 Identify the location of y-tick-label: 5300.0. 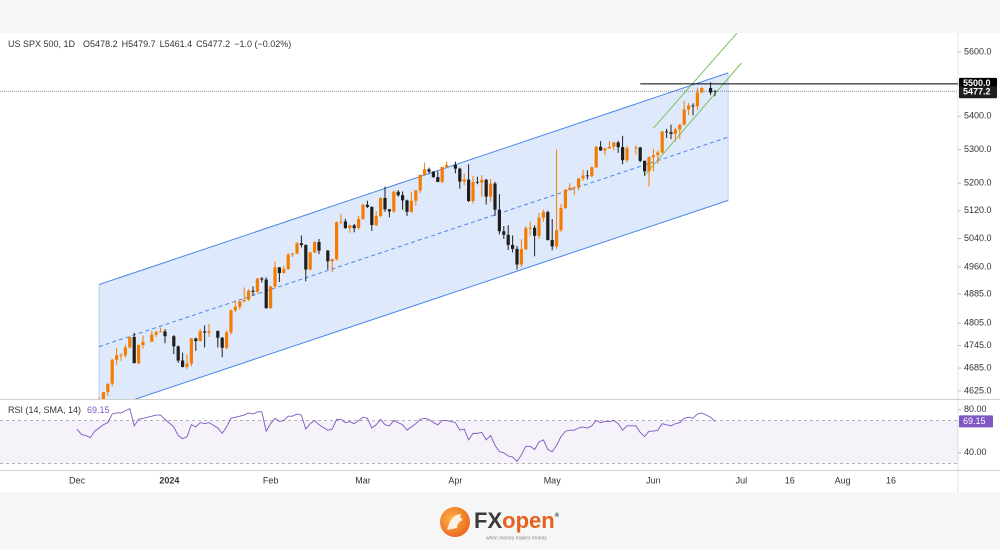
(978, 149).